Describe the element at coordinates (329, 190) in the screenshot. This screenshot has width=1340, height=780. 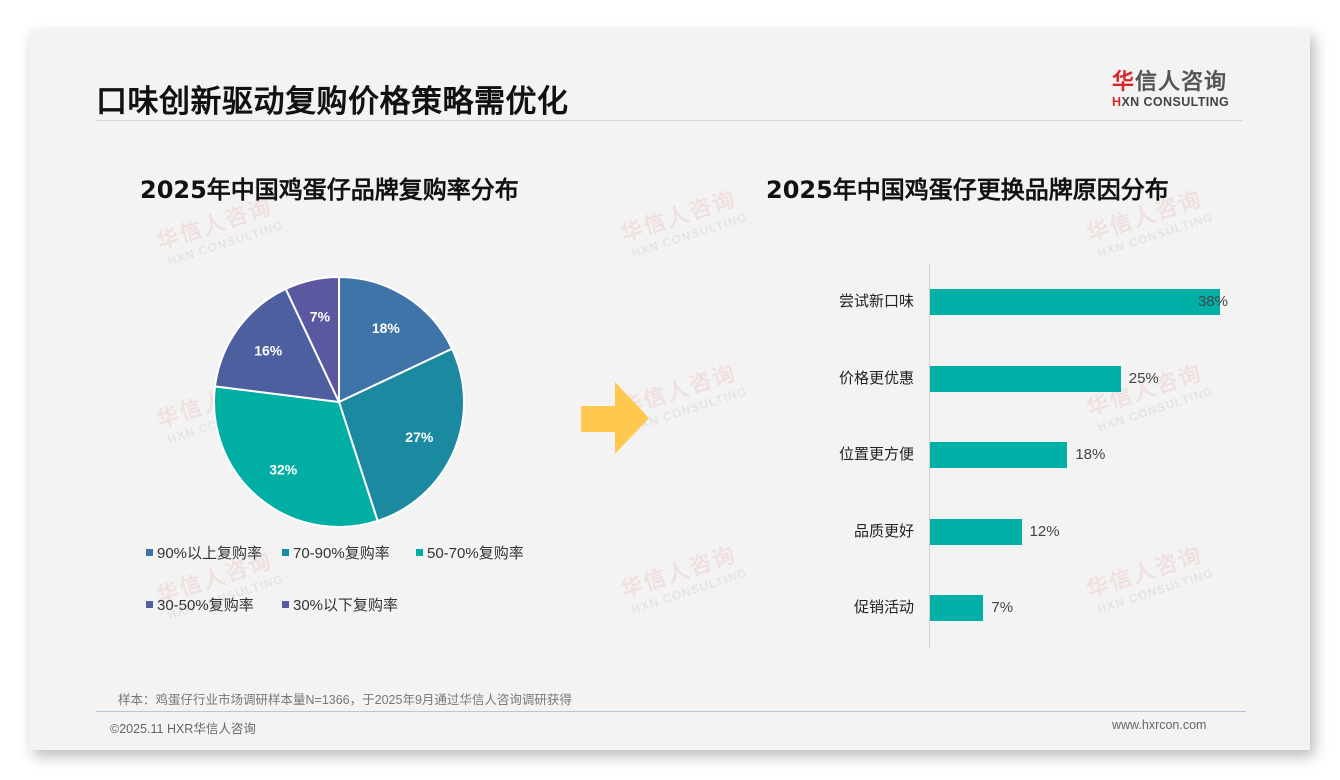
I see `pie-chart-title: 2025年中国鸡蛋仔品牌复购率分布` at that location.